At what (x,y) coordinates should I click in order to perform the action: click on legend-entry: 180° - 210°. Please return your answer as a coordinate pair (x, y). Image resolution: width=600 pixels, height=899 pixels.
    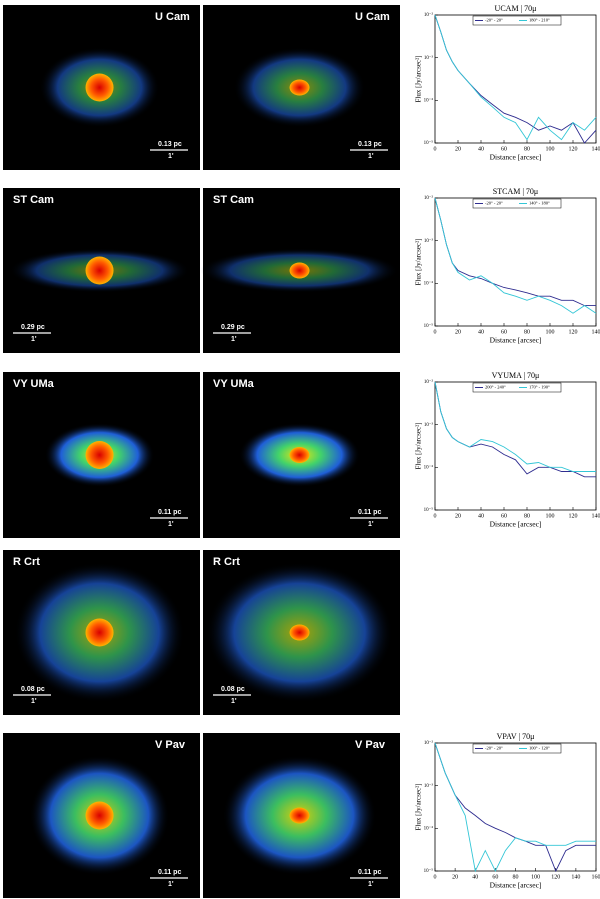
    Looking at the image, I should click on (539, 20).